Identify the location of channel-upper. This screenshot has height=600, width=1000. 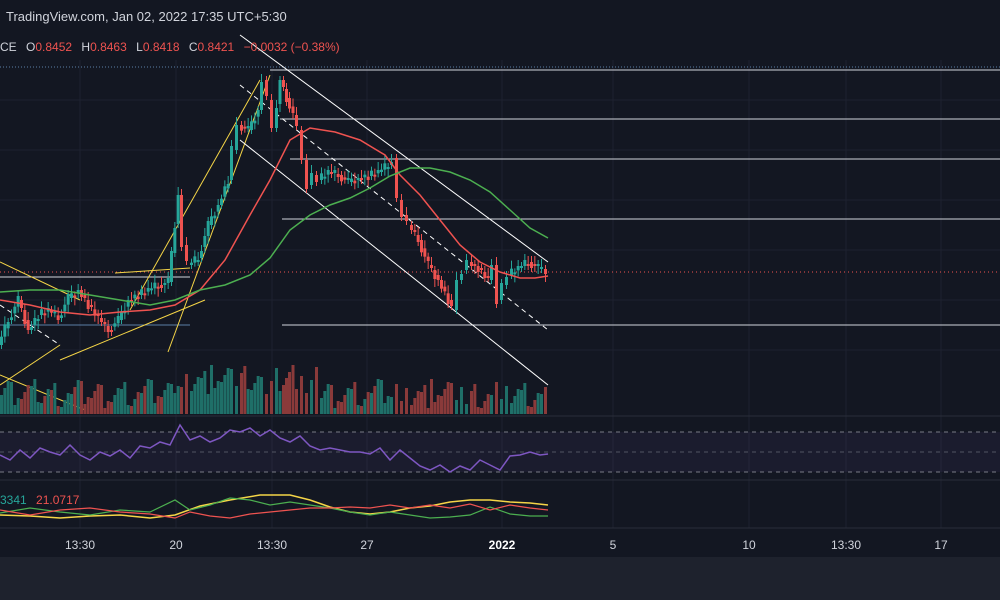
(394, 148).